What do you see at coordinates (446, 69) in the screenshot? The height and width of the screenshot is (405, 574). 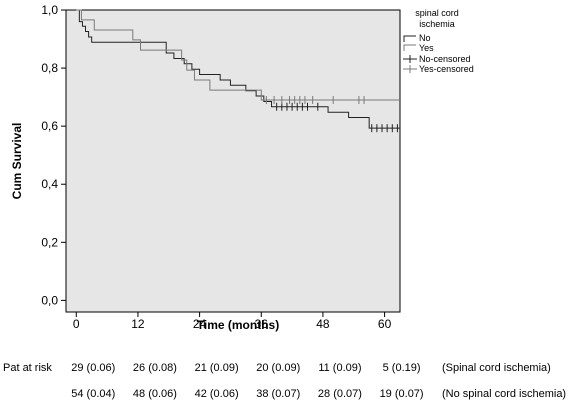 I see `legend-yes-censored-label: Yes-censored` at bounding box center [446, 69].